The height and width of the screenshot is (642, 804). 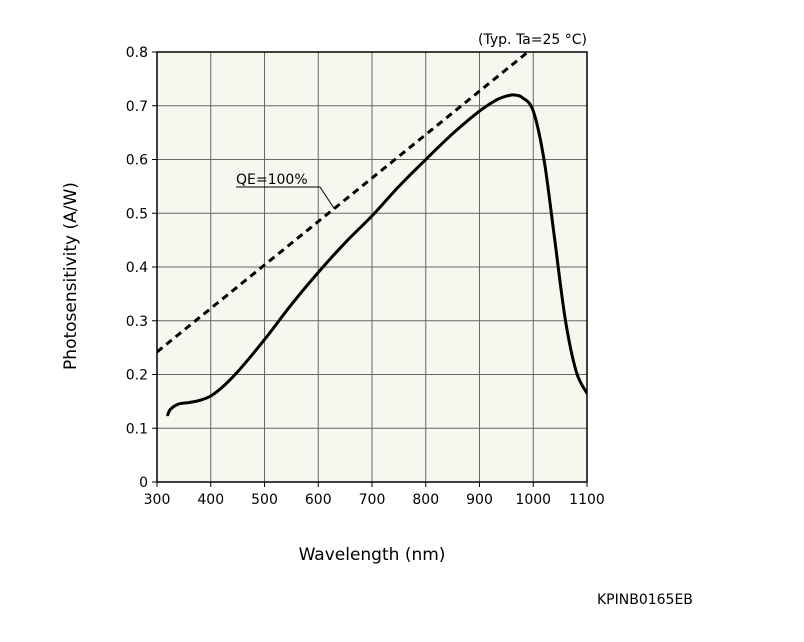 I want to click on y-tick-label: 0.6, so click(x=137, y=161).